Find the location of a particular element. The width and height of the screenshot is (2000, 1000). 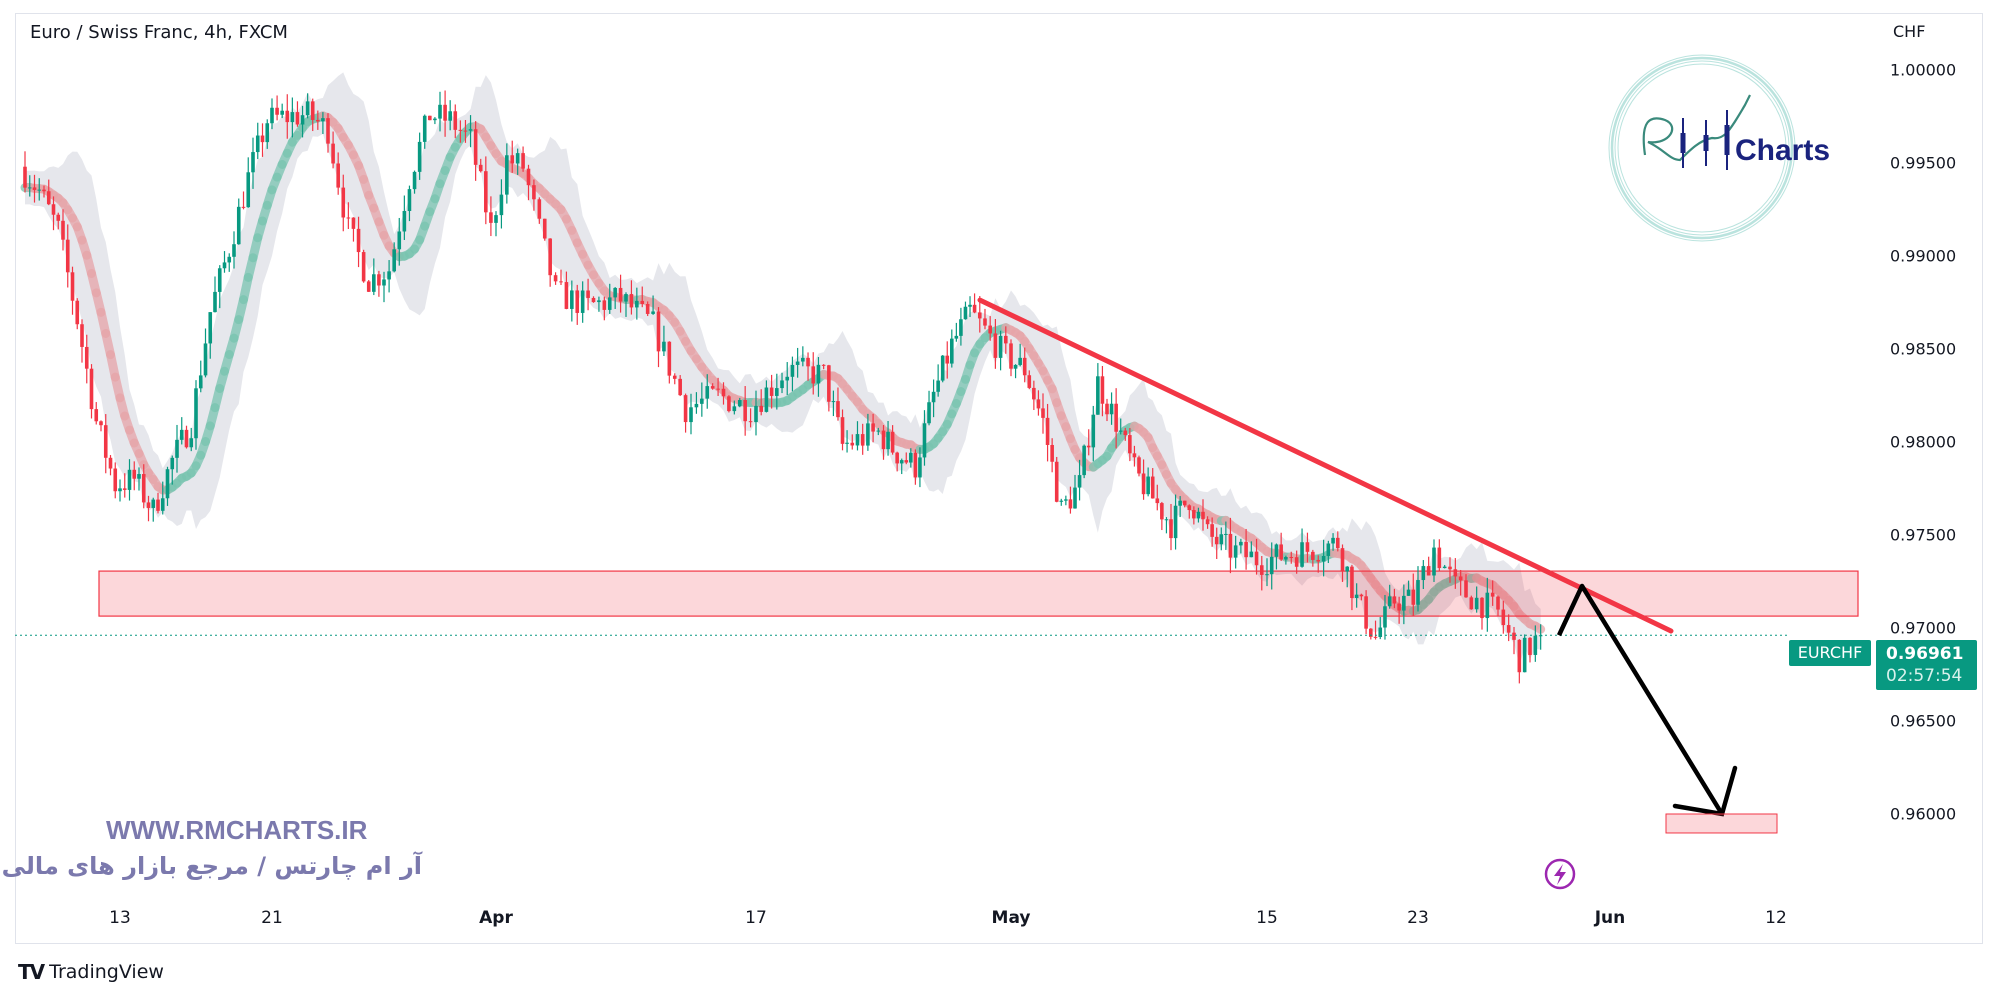

lightning-icon-ring is located at coordinates (1560, 874).